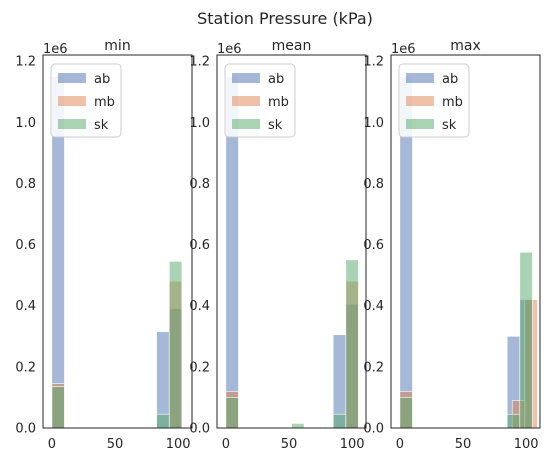  I want to click on figure-title: Station Pressure (kPa), so click(285, 18).